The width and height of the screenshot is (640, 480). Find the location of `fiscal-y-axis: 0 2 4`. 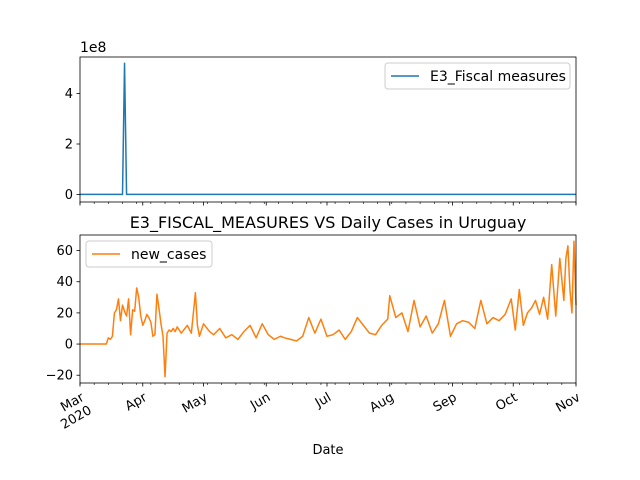

fiscal-y-axis: 0 2 4 is located at coordinates (72, 145).